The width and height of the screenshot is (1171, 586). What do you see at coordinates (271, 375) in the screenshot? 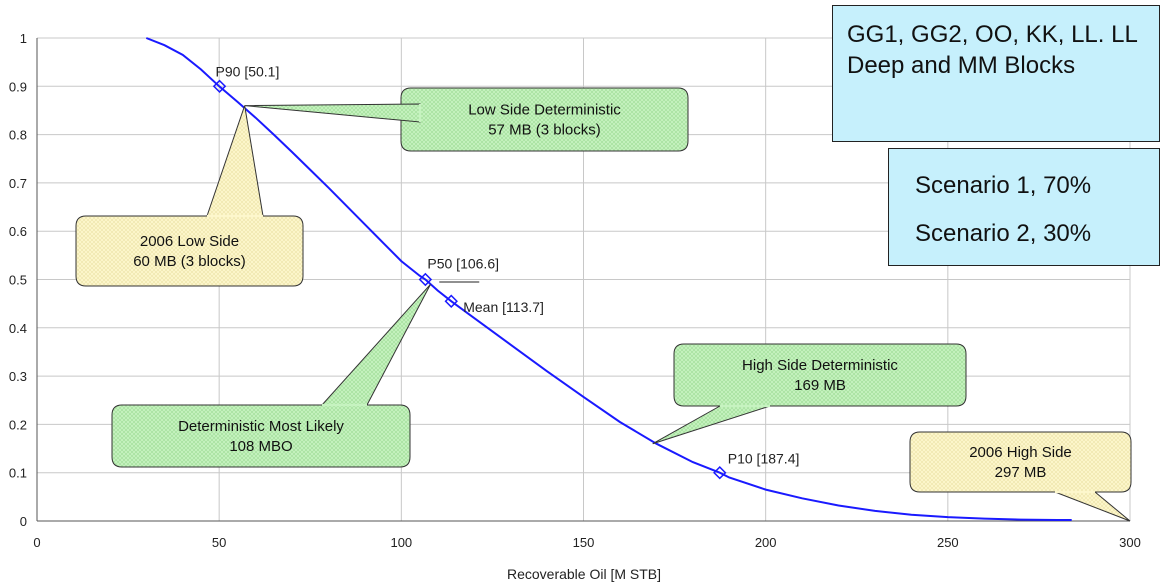
I see `callout-deterministic-most-likely: Deterministic Most Likely 108 MBO` at bounding box center [271, 375].